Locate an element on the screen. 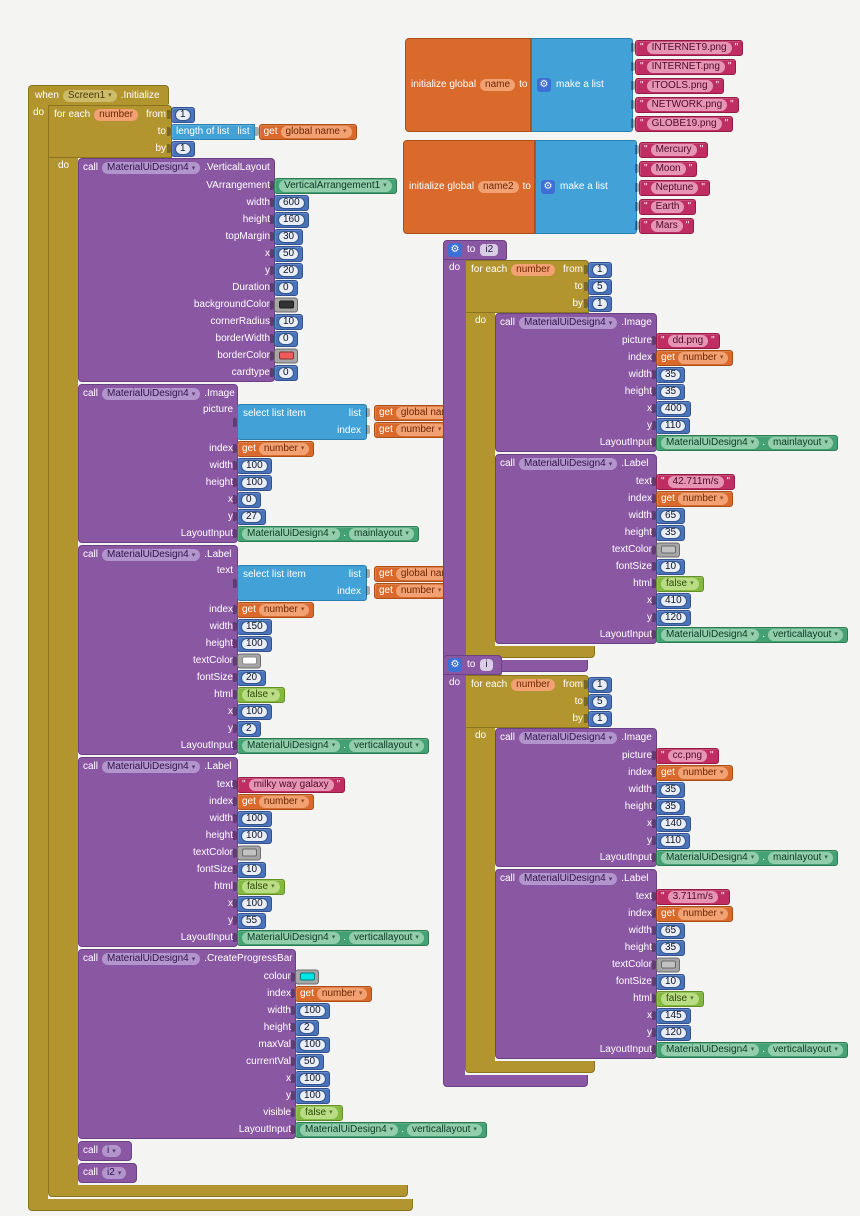 This screenshot has height=1216, width=860. layout-selector-block: MaterialUiDesign4 ▾. verticallayout ▾ is located at coordinates (391, 1129).